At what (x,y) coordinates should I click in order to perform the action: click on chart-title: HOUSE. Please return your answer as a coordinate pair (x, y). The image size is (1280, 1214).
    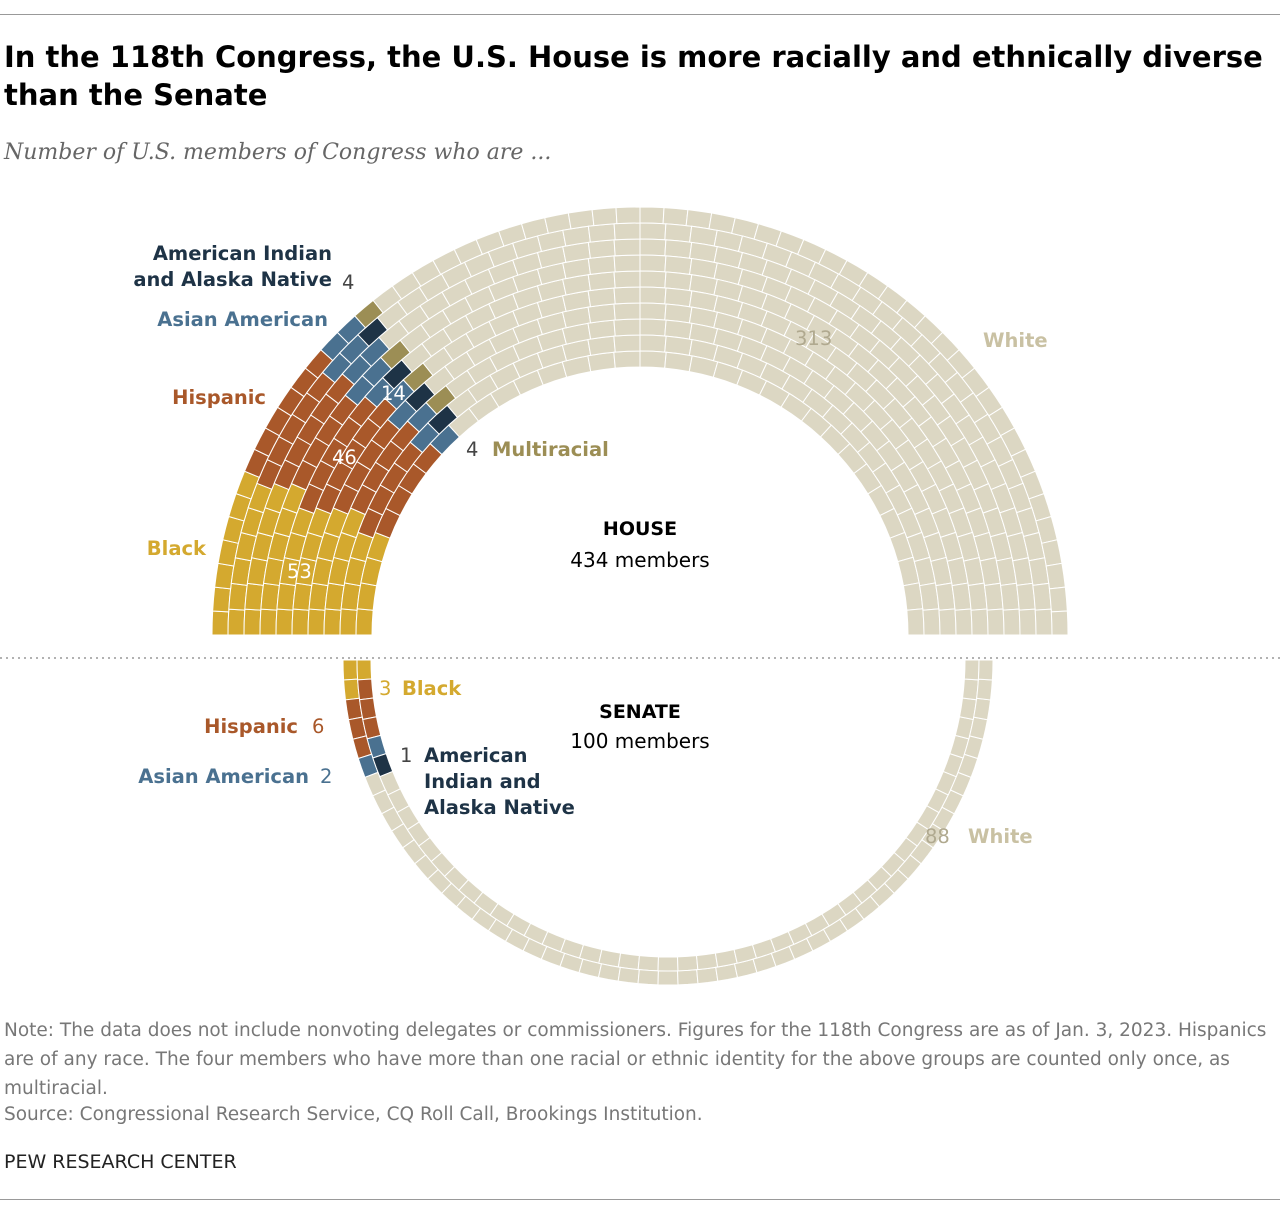
    Looking at the image, I should click on (640, 529).